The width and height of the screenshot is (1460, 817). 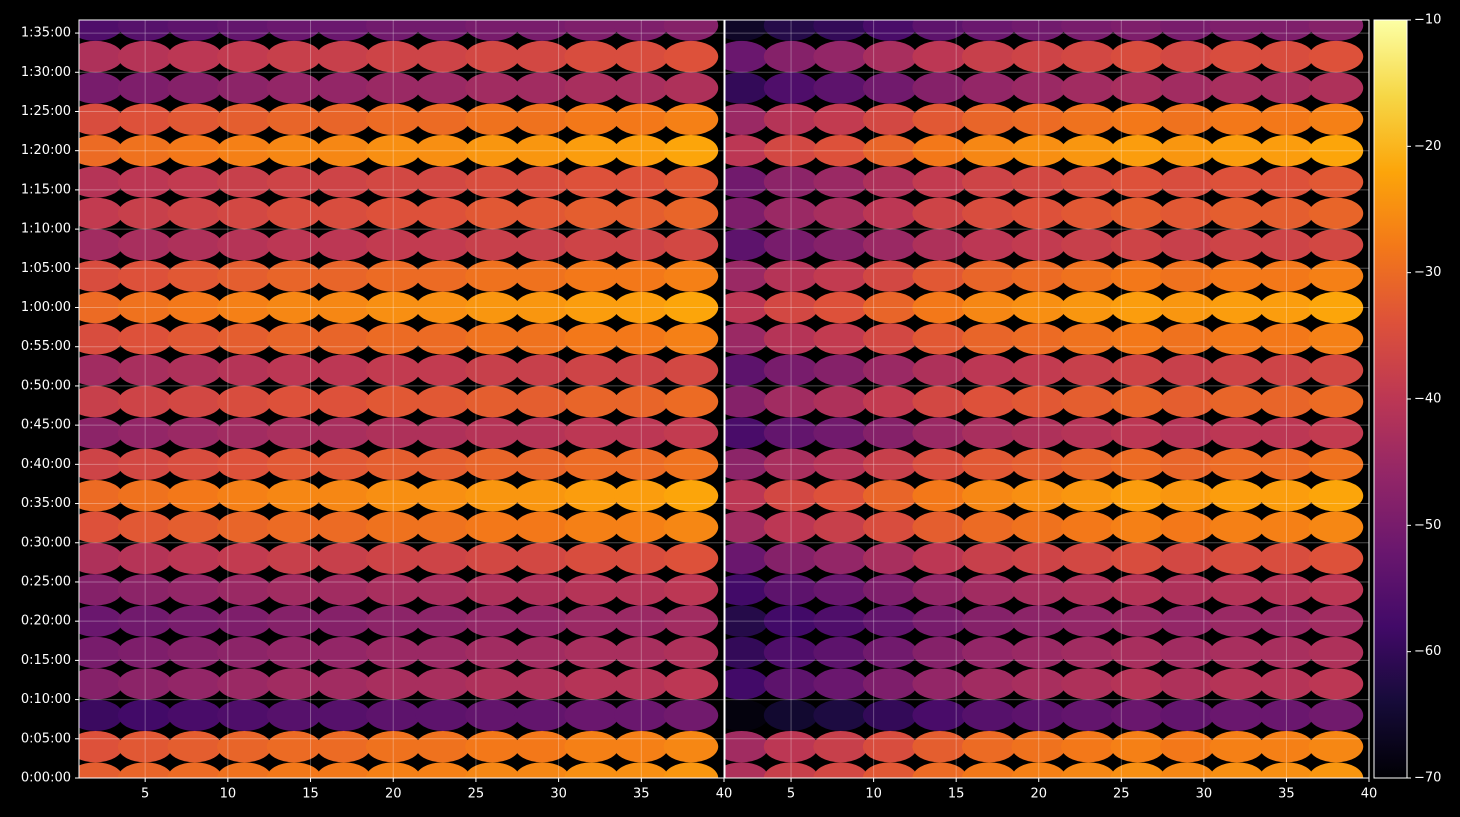 What do you see at coordinates (1427, 651) in the screenshot?
I see `colorbar-tick-label: −60` at bounding box center [1427, 651].